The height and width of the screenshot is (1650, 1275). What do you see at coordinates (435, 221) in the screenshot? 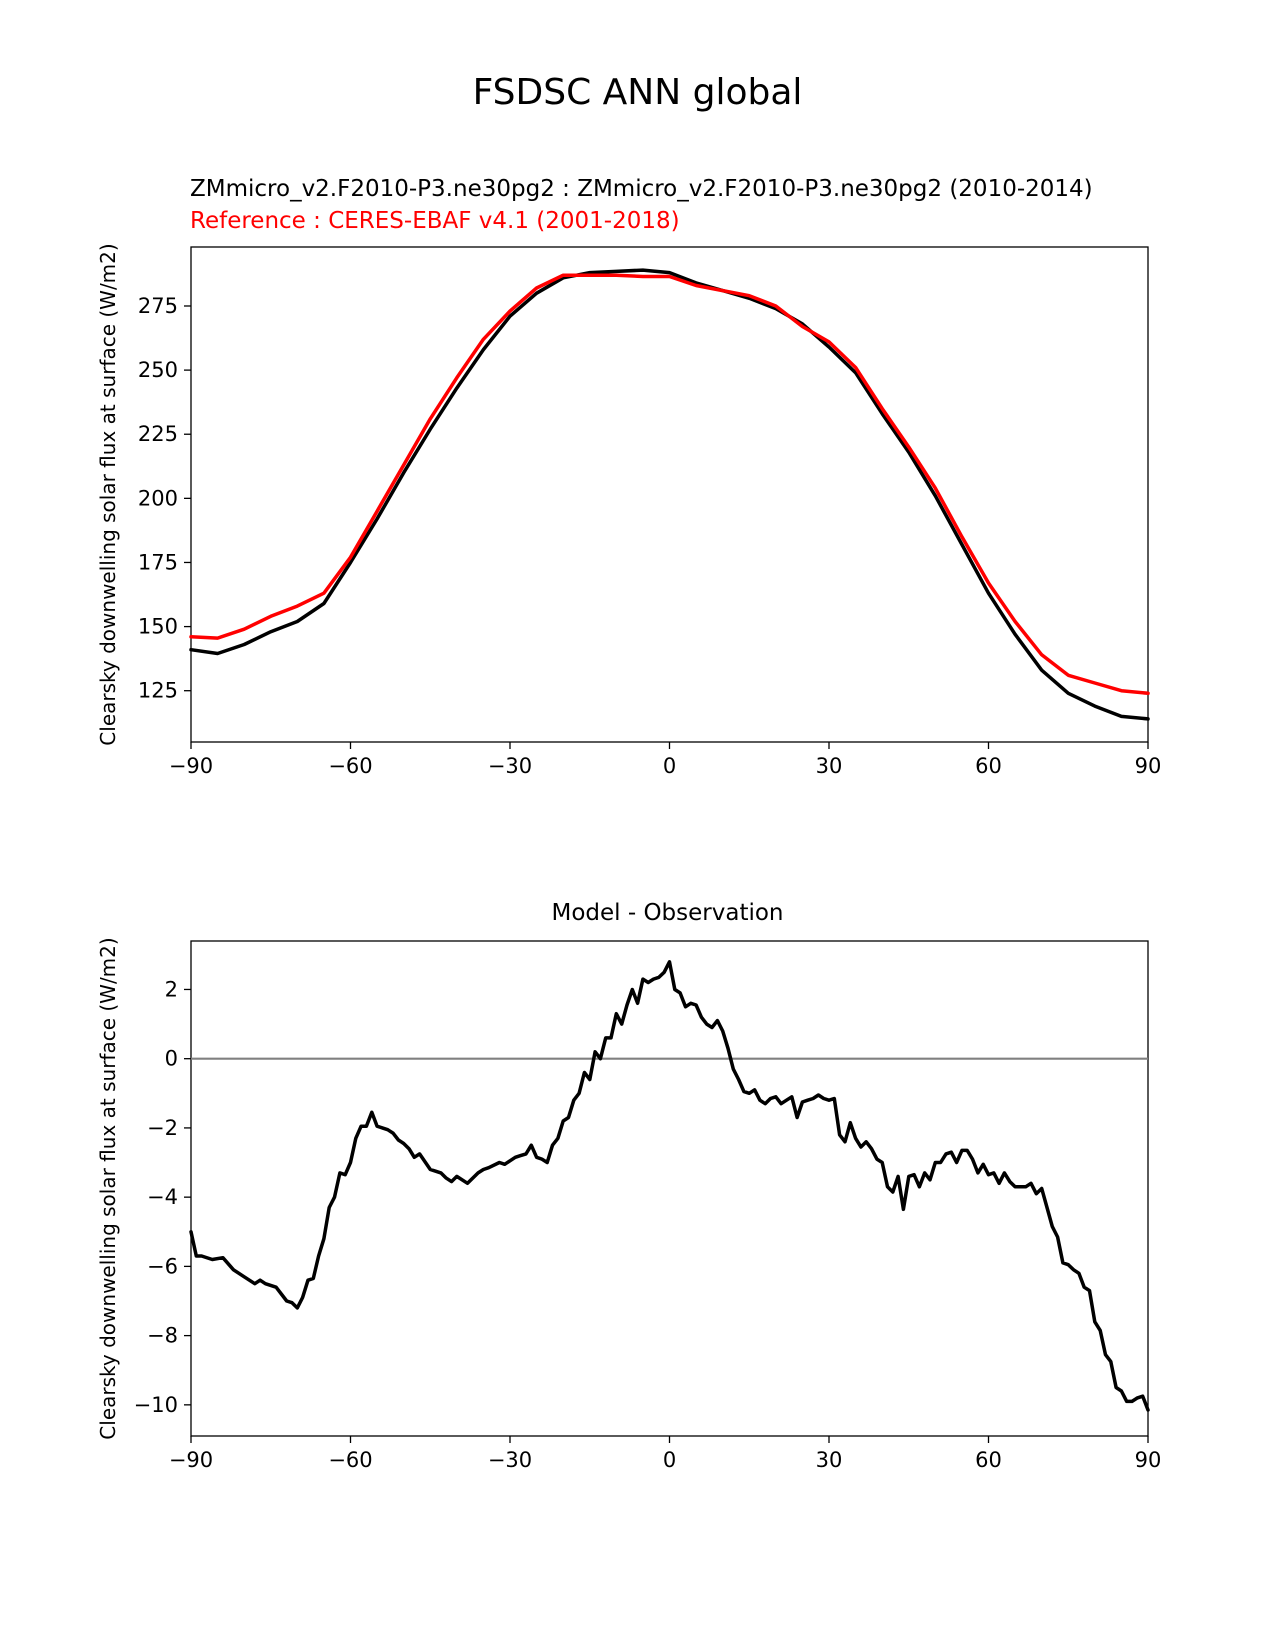
I see `reference-label: Reference : CERES-EBAF v4.1 (2001-2018)` at bounding box center [435, 221].